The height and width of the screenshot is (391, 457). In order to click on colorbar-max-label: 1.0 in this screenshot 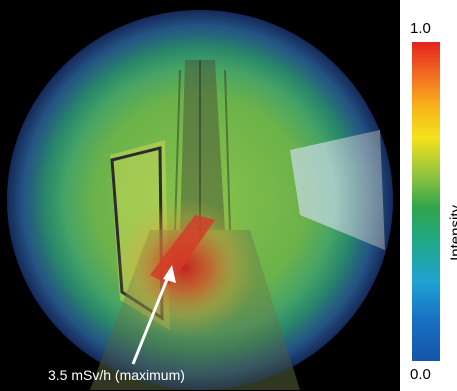, I will do `click(420, 28)`.